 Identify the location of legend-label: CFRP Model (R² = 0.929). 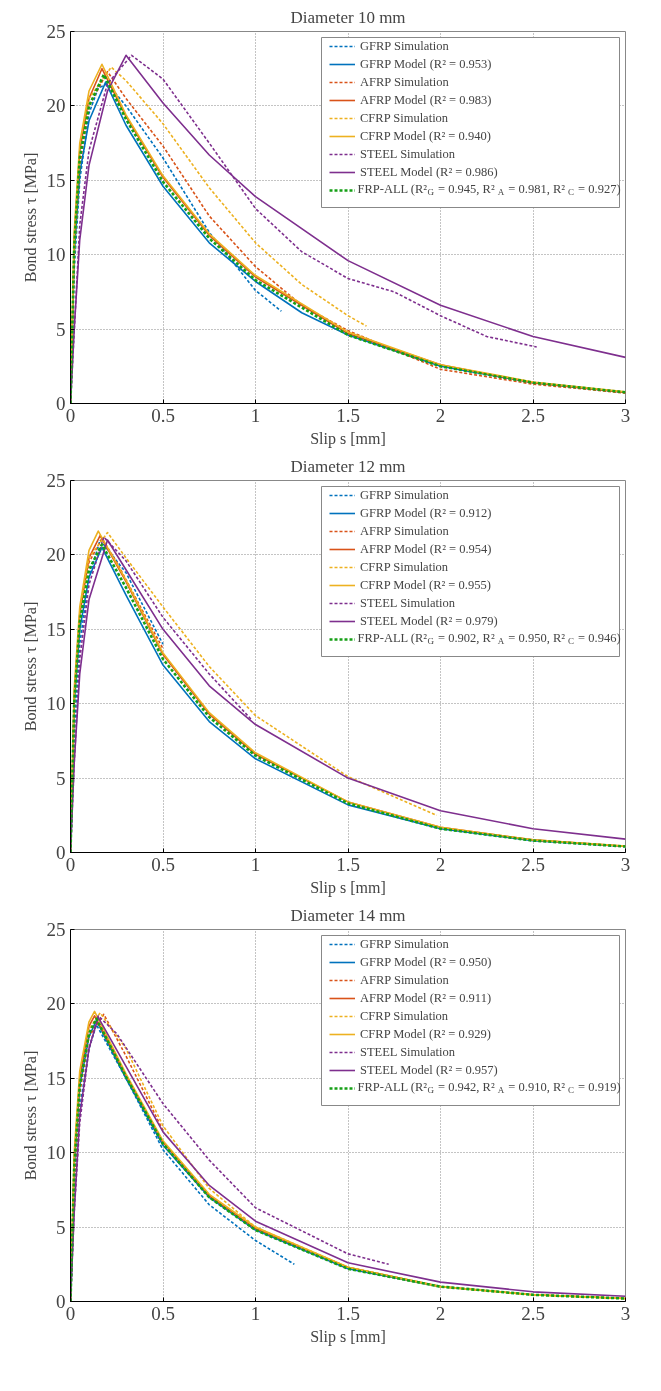
(426, 1034).